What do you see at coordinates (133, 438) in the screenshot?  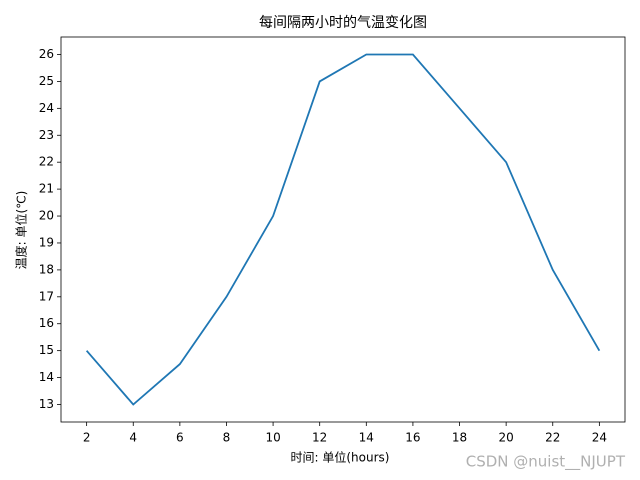 I see `x-tick-label: 4` at bounding box center [133, 438].